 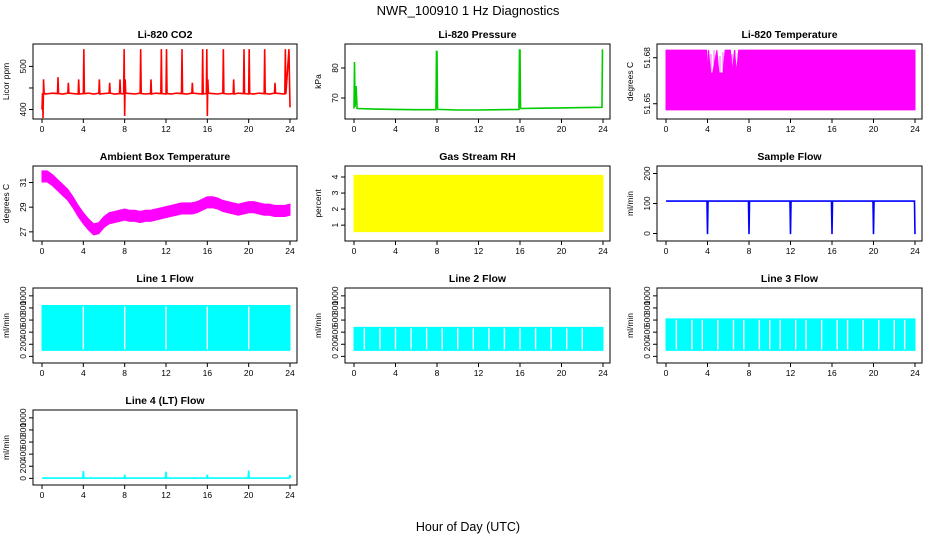 What do you see at coordinates (335, 208) in the screenshot?
I see `y-tick-label: 2` at bounding box center [335, 208].